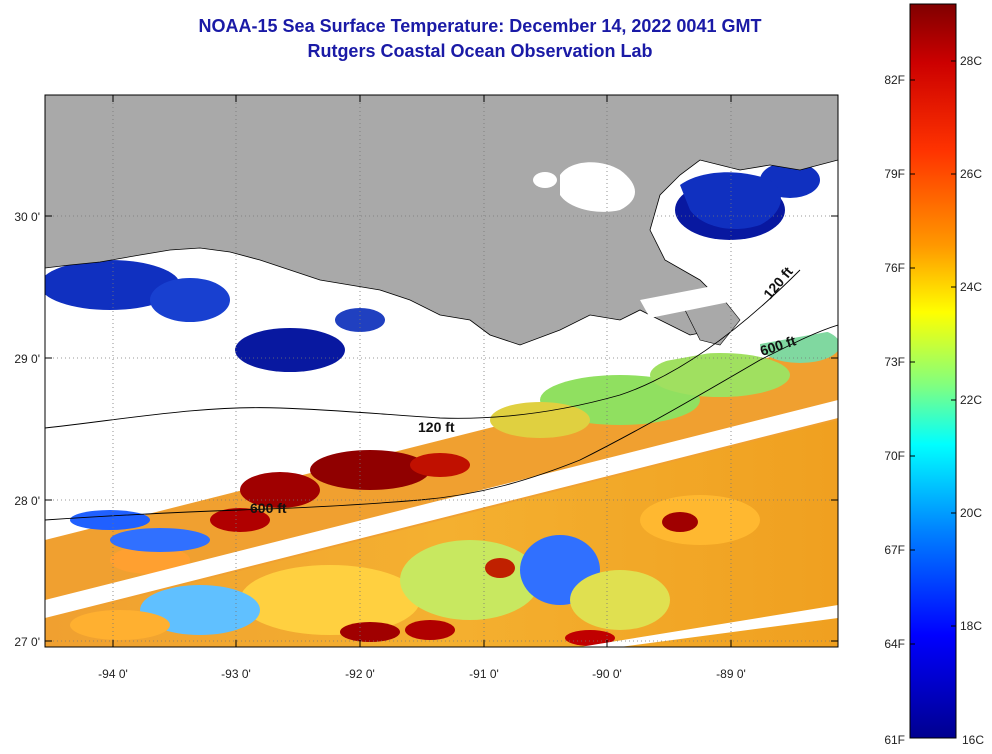  What do you see at coordinates (709, 626) in the screenshot?
I see `swath-gap-south` at bounding box center [709, 626].